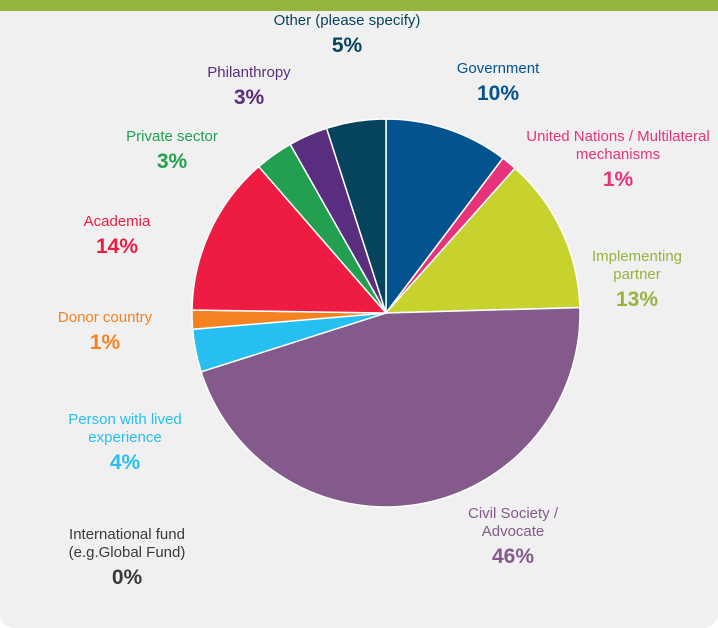 This screenshot has height=628, width=718. What do you see at coordinates (347, 20) in the screenshot?
I see `label-other-name: Other (please specify)` at bounding box center [347, 20].